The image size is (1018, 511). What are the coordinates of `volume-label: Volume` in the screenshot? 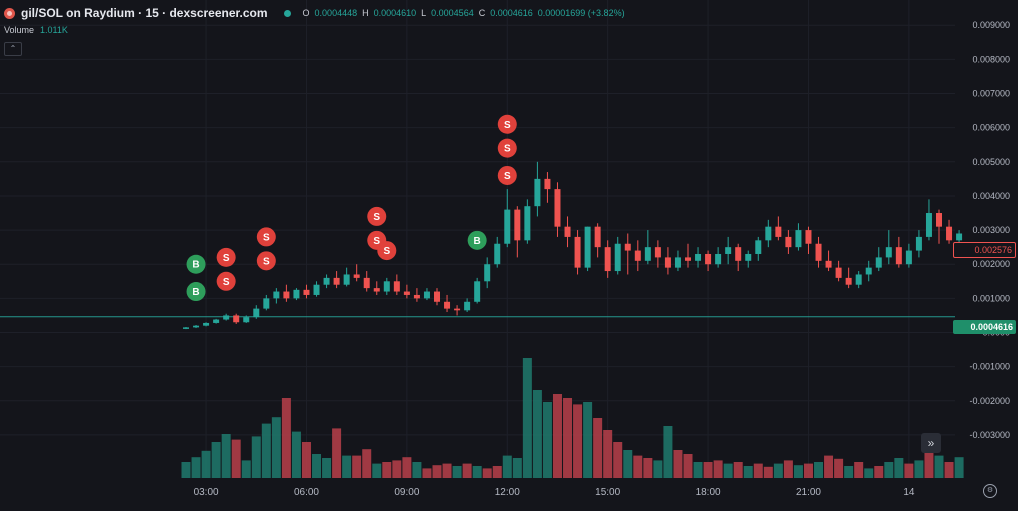 It's located at (19, 30).